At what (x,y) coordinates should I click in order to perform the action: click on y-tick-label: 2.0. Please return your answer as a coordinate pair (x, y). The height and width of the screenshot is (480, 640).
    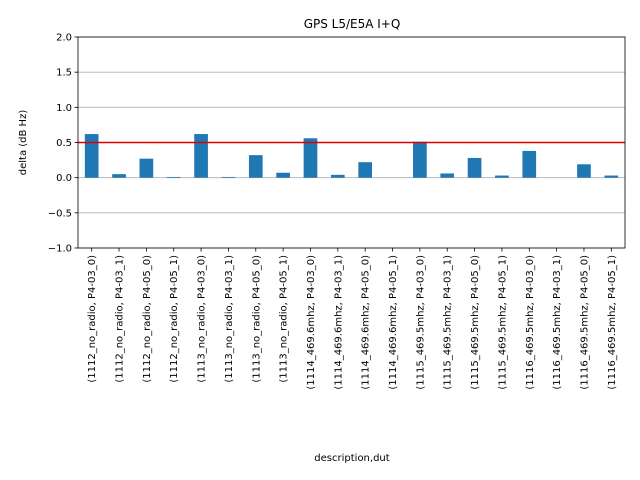
    Looking at the image, I should click on (64, 38).